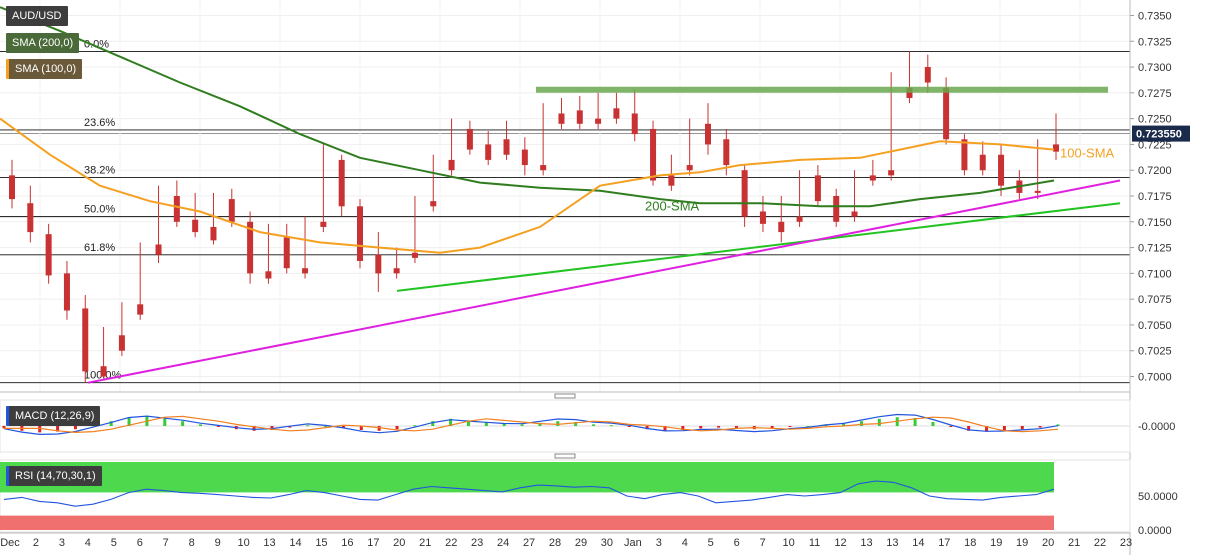 The height and width of the screenshot is (555, 1207). Describe the element at coordinates (1155, 223) in the screenshot. I see `price-tick-label: 0.7150` at that location.